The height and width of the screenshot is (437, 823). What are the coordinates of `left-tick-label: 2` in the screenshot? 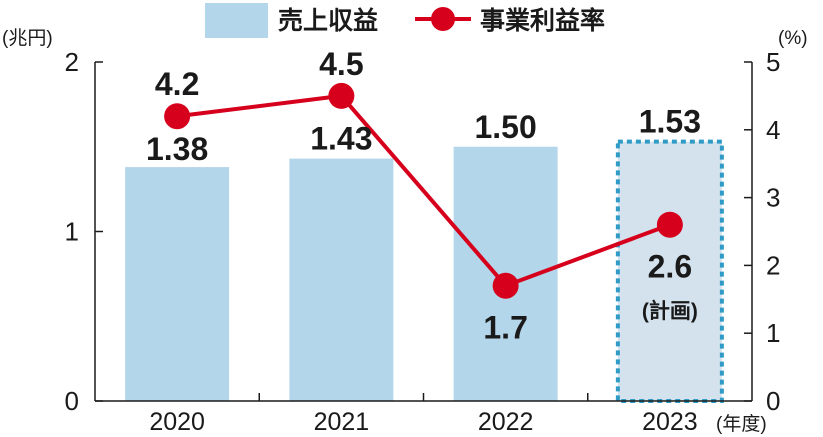 It's located at (72, 62).